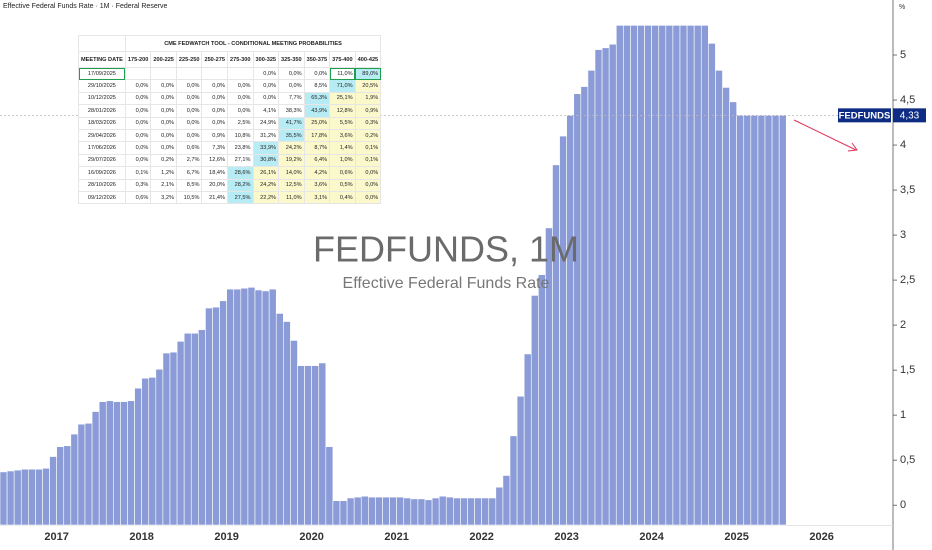 The height and width of the screenshot is (550, 932). I want to click on meeting-date: 17/09/2025, so click(102, 73).